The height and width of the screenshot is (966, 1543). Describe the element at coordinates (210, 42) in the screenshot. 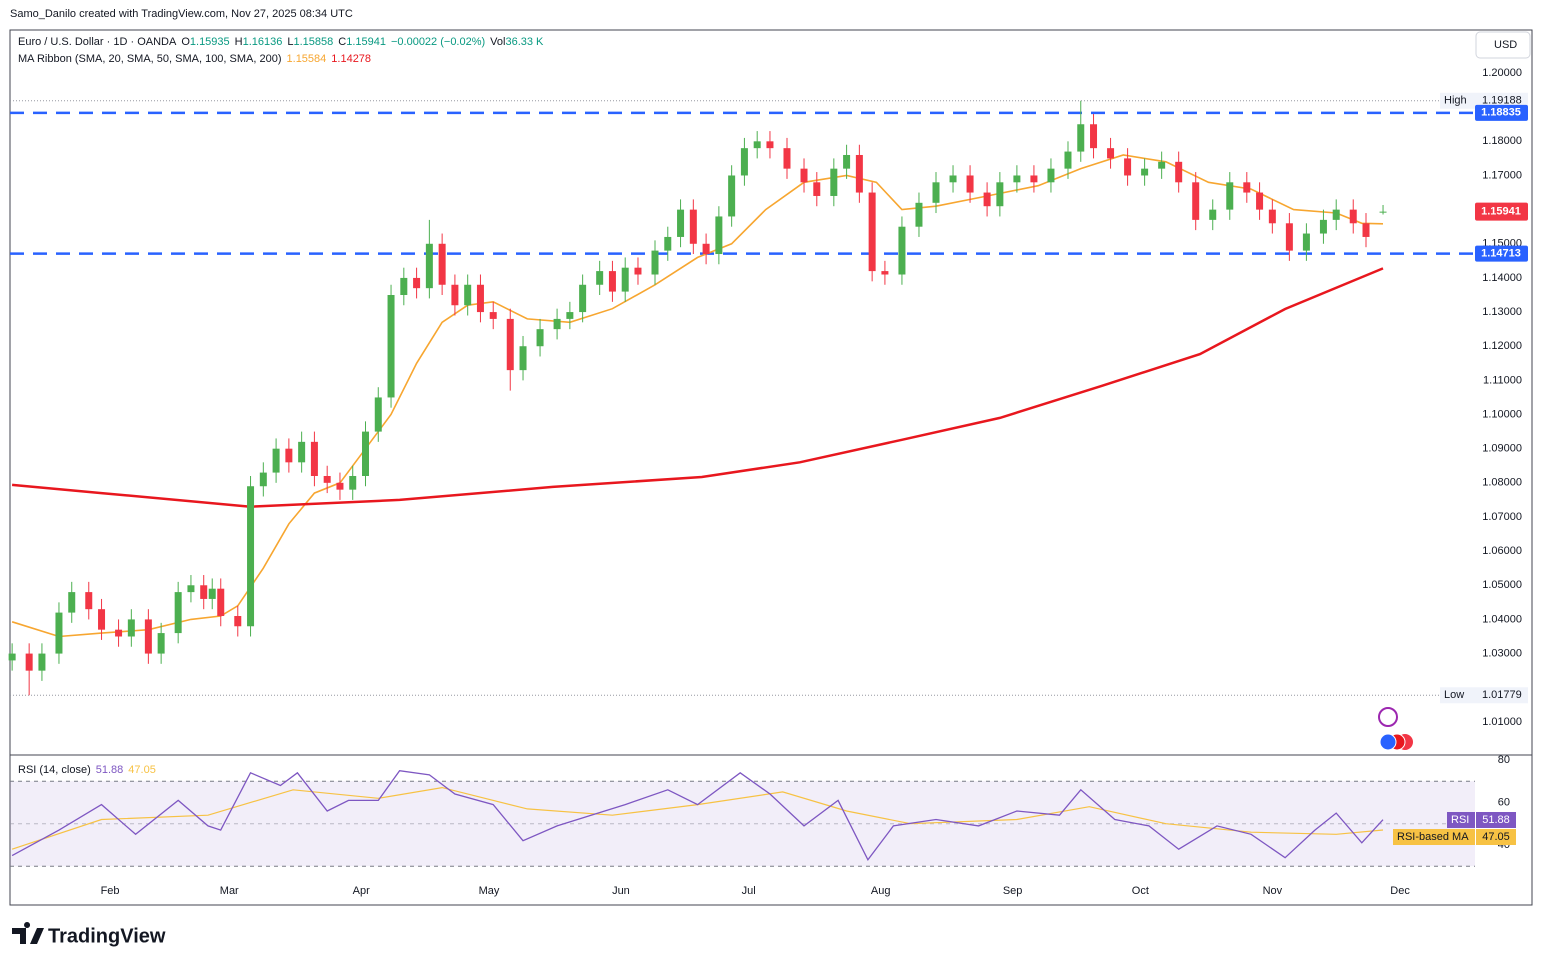

I see `field-value: 1.15935` at that location.